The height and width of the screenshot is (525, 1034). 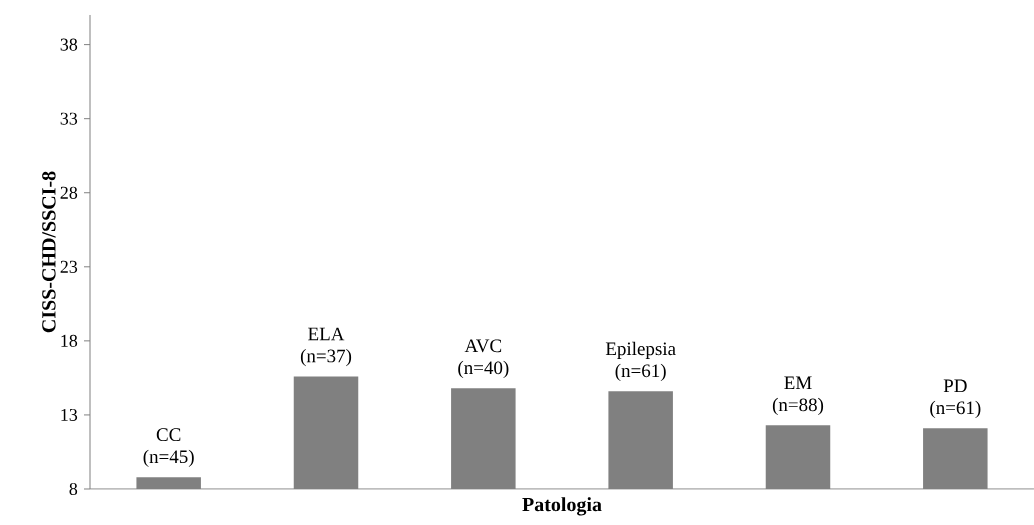 What do you see at coordinates (69, 340) in the screenshot?
I see `y-tick-label: 18` at bounding box center [69, 340].